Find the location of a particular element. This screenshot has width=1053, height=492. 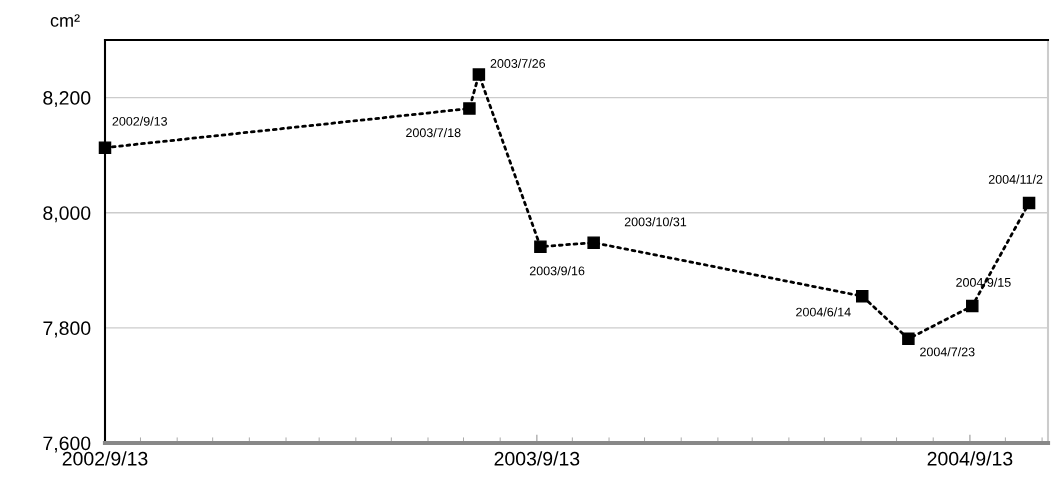

annotation: 2003/9/16 is located at coordinates (557, 271).